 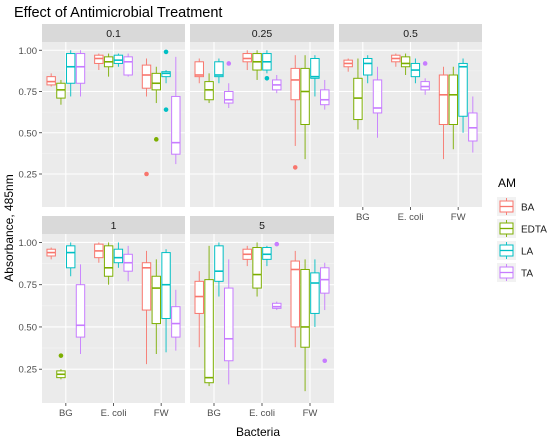 What do you see at coordinates (363, 217) in the screenshot?
I see `x-tick-label: BG` at bounding box center [363, 217].